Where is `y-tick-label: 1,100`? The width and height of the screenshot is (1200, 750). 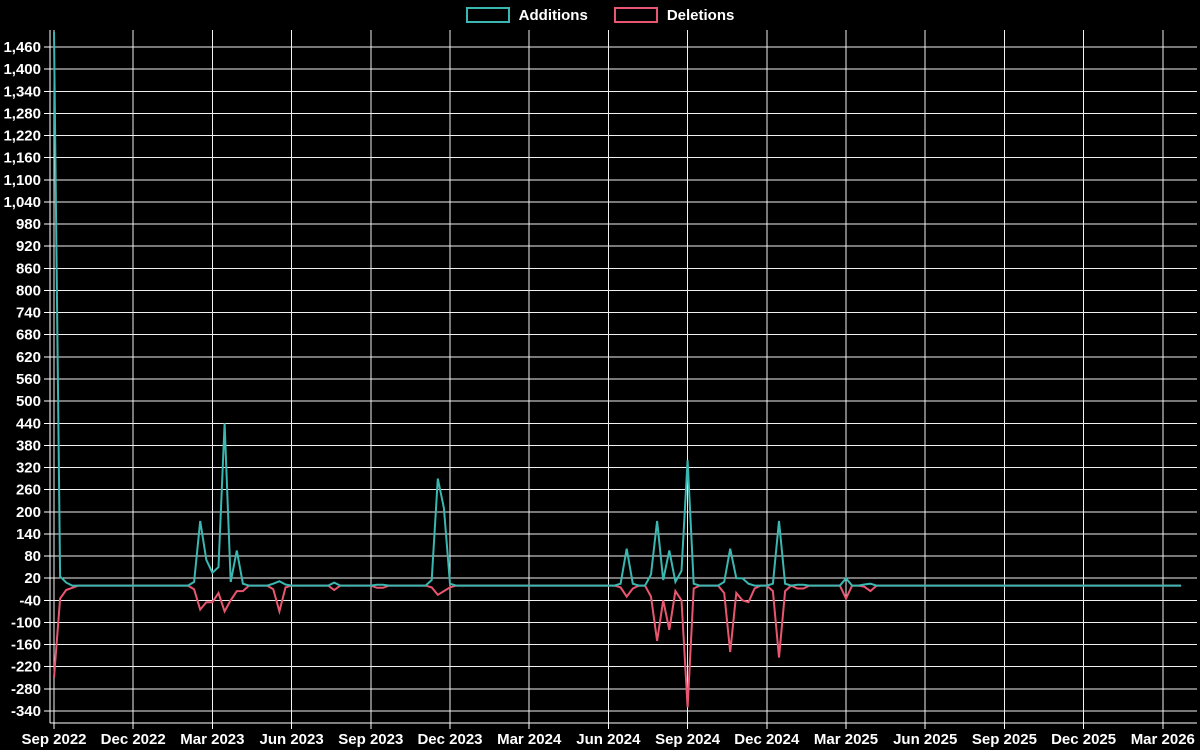
y-tick-label: 1,100 is located at coordinates (22, 180).